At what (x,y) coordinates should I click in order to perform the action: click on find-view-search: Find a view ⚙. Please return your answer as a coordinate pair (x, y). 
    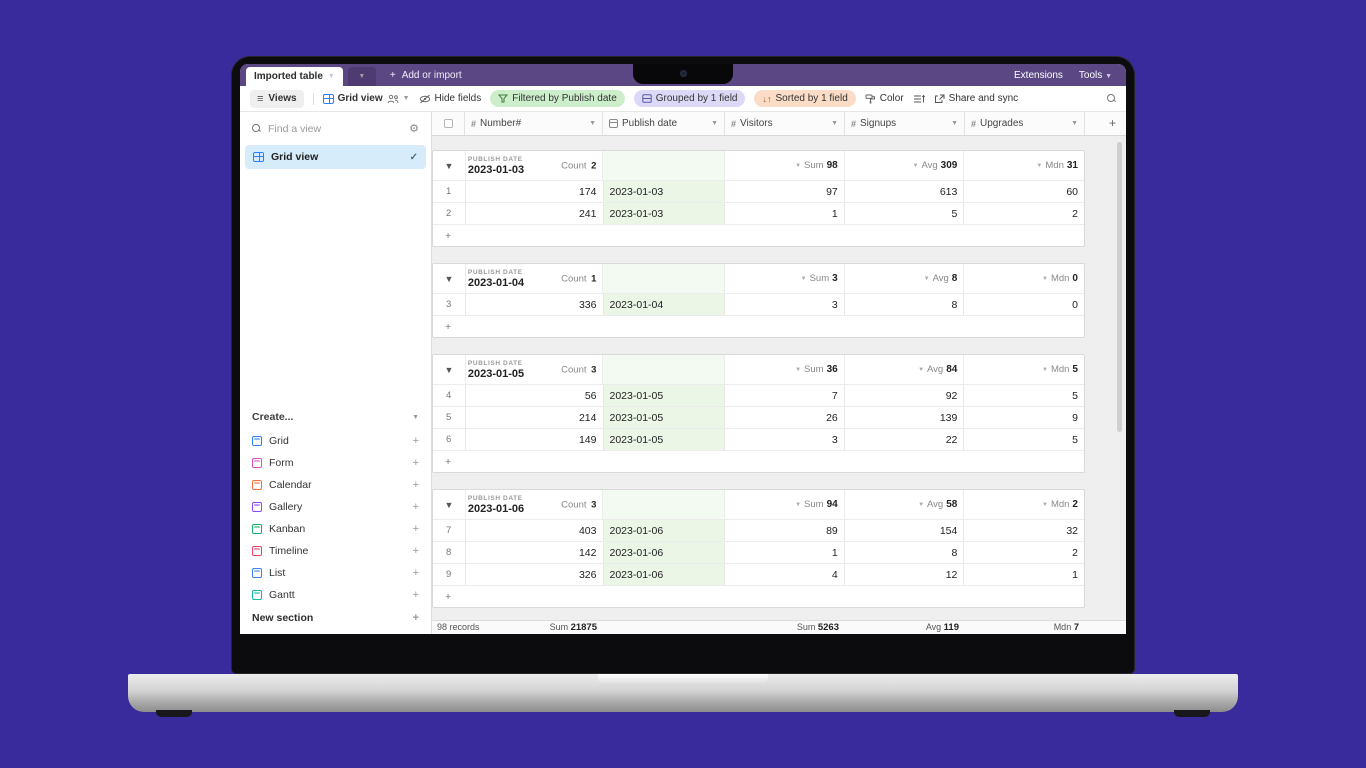
    Looking at the image, I should click on (335, 127).